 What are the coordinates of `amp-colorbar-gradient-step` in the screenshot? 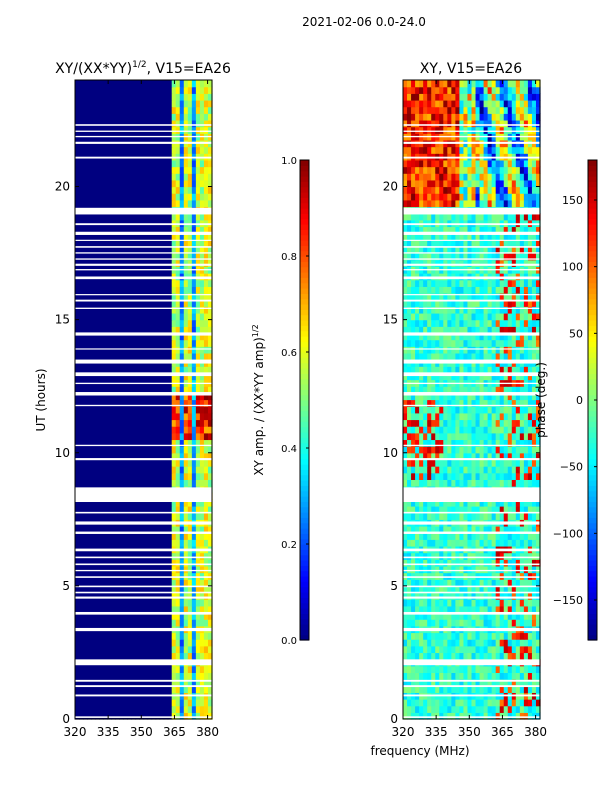 It's located at (304, 211).